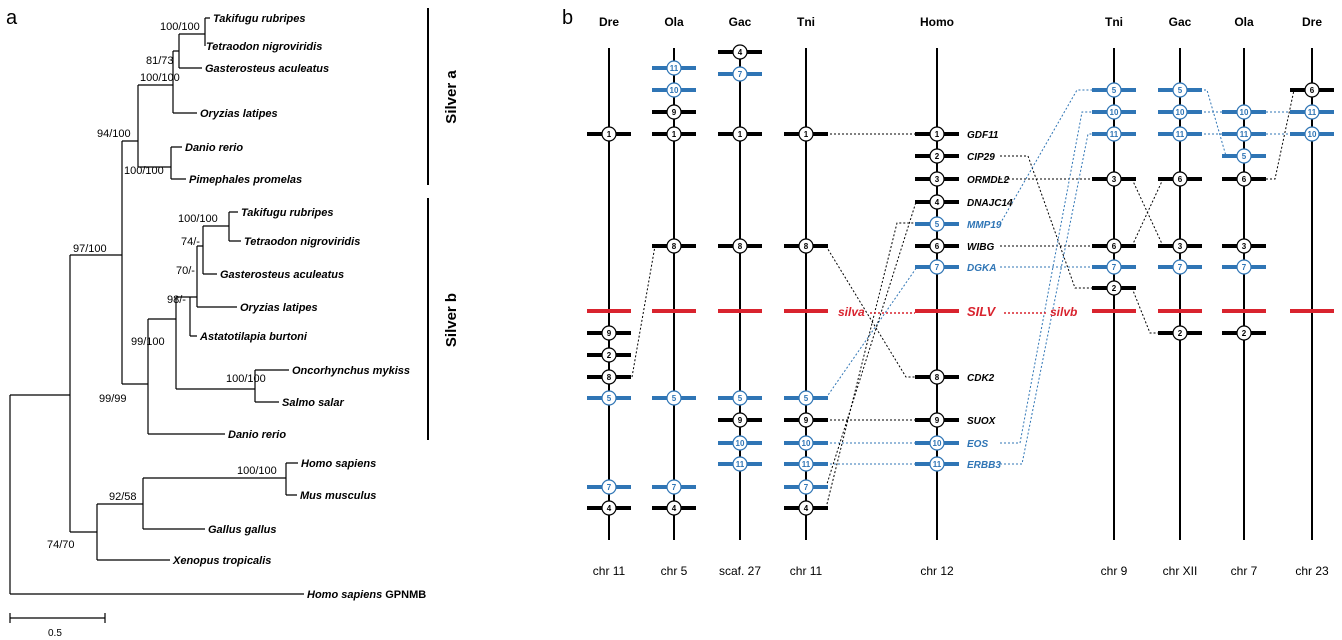  I want to click on gene-marker-gac-a: 4, so click(740, 52).